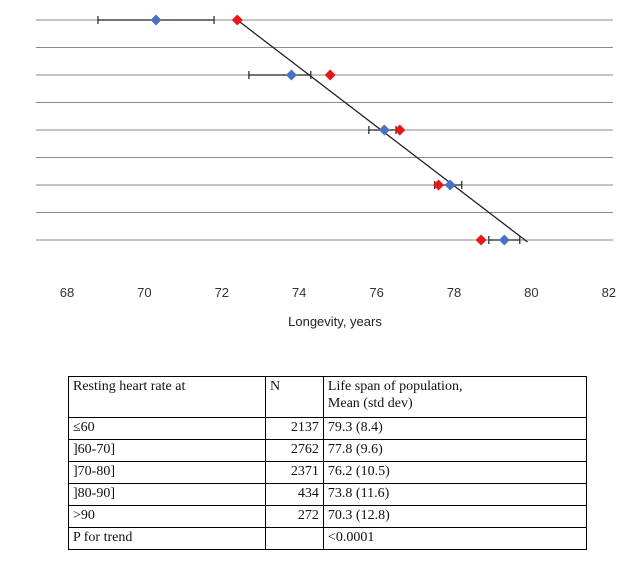 Image resolution: width=634 pixels, height=586 pixels. Describe the element at coordinates (531, 292) in the screenshot. I see `x-tick-label: 80` at that location.